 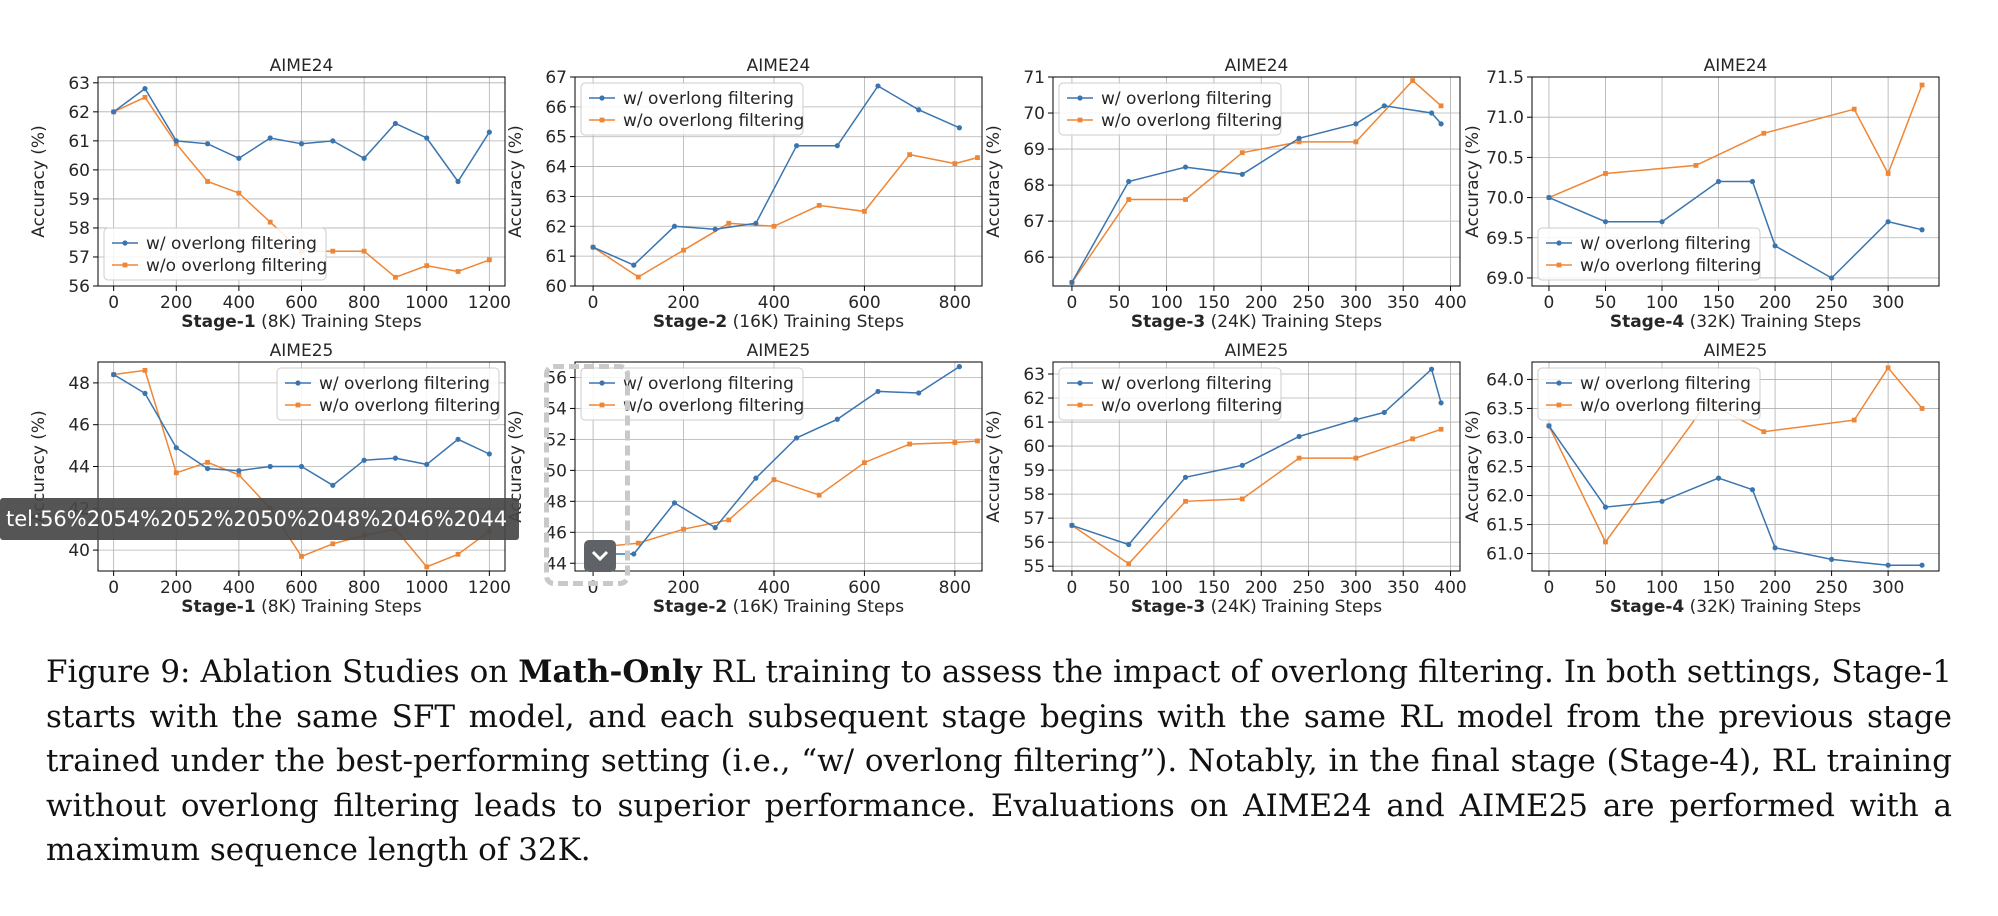 What do you see at coordinates (778, 607) in the screenshot?
I see `x-axis-label: Stage-2 (16K) Training Steps` at bounding box center [778, 607].